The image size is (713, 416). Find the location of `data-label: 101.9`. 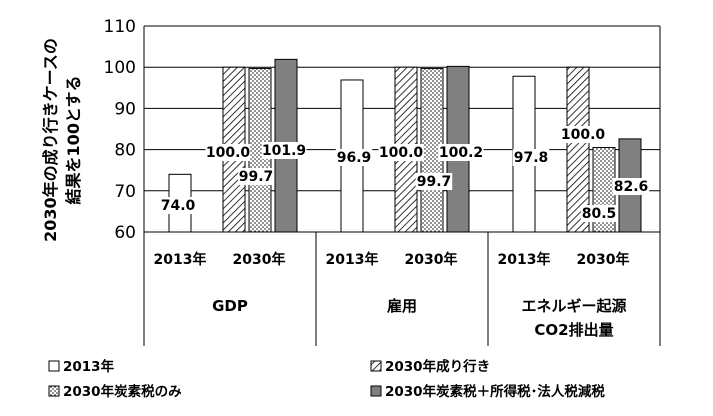

data-label: 101.9 is located at coordinates (284, 151).